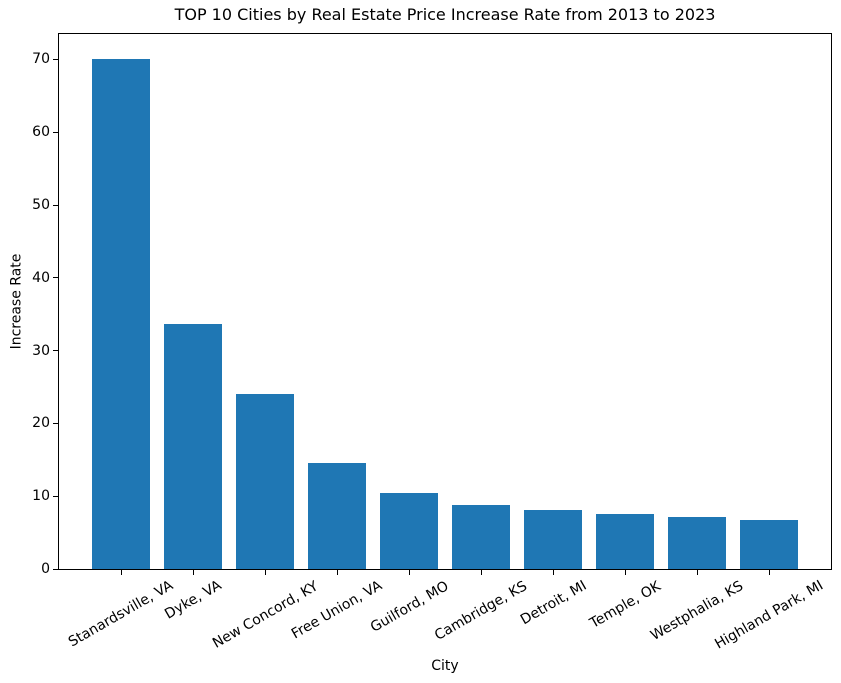 This screenshot has width=841, height=683. What do you see at coordinates (553, 603) in the screenshot?
I see `x-tick-label: Detroit, MI` at bounding box center [553, 603].